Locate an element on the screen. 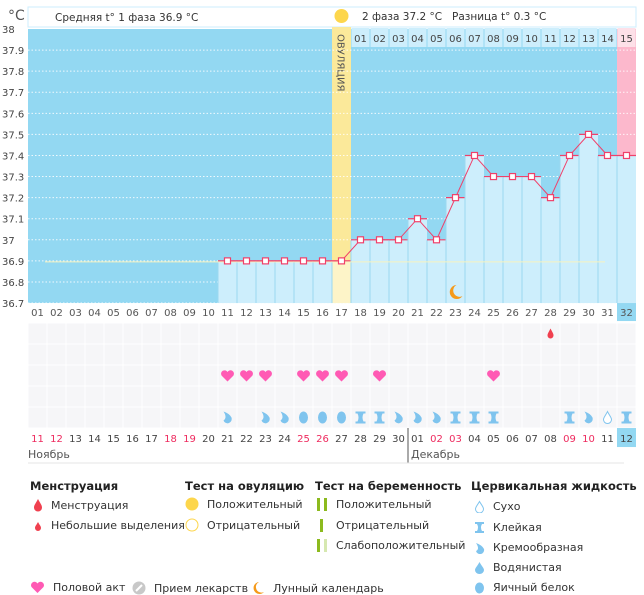  cycle-day-label: 11 is located at coordinates (227, 313).